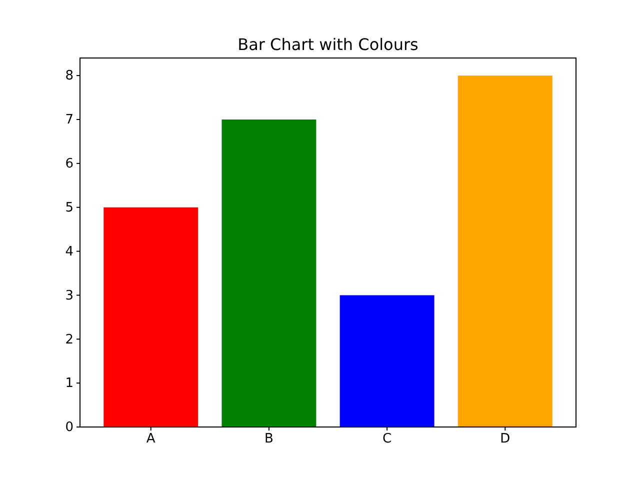  What do you see at coordinates (151, 439) in the screenshot?
I see `x-tick-label: A` at bounding box center [151, 439].